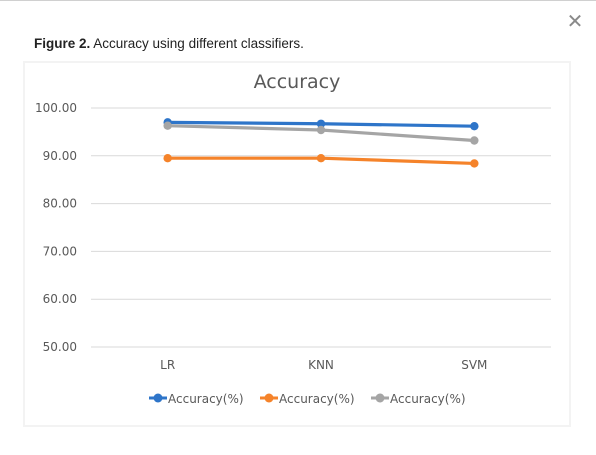 This screenshot has height=455, width=596. Describe the element at coordinates (474, 365) in the screenshot. I see `x-tick-label: SVM` at that location.